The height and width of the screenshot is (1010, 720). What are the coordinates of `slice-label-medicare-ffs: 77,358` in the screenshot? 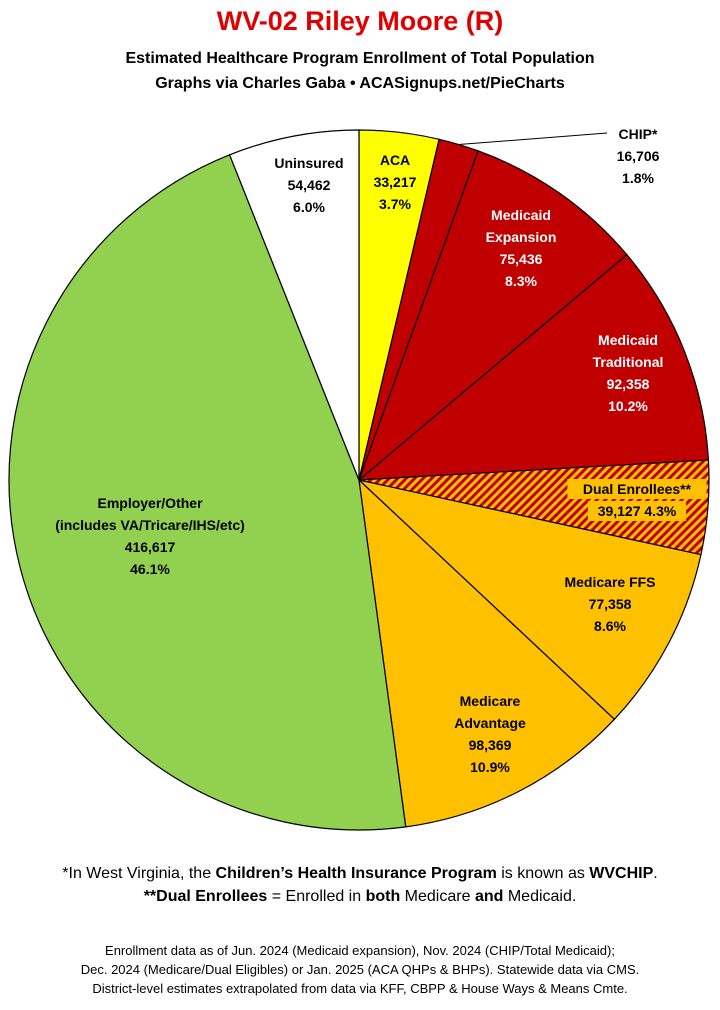 It's located at (610, 604).